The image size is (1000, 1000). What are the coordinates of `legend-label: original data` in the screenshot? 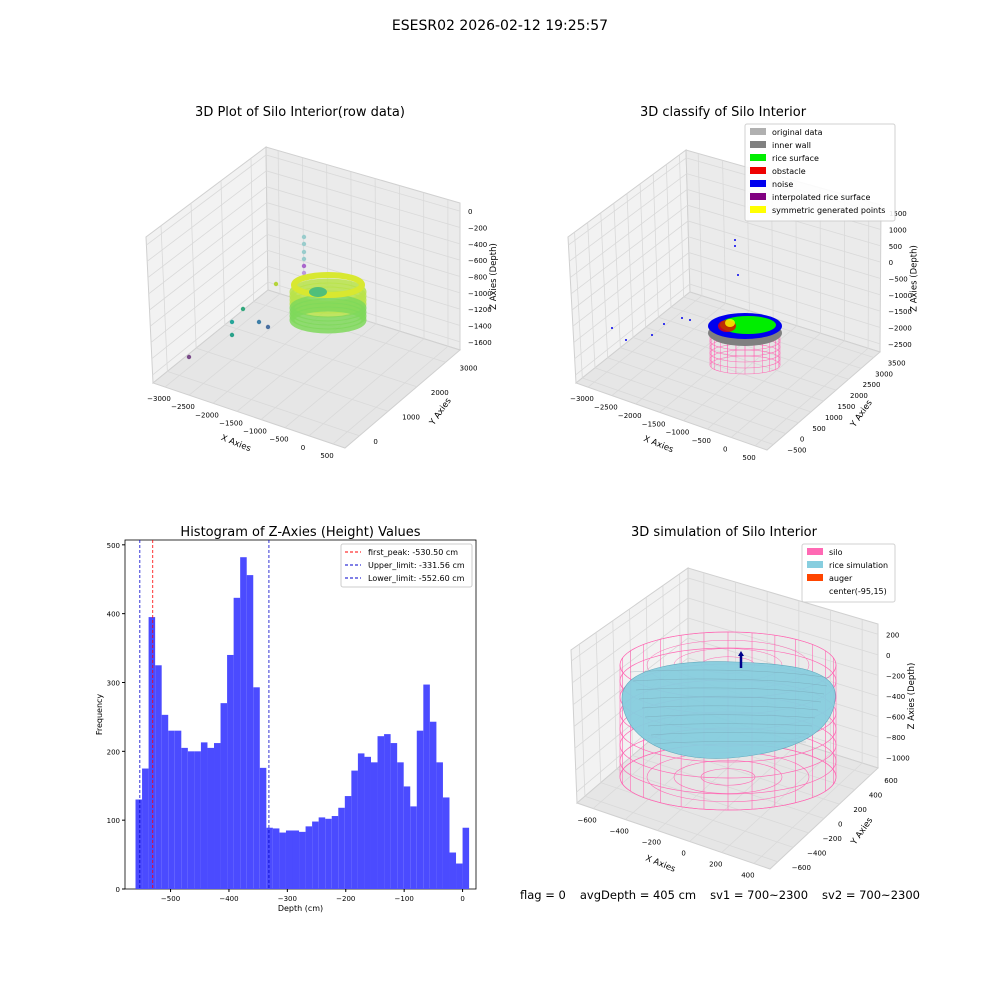 It's located at (797, 132).